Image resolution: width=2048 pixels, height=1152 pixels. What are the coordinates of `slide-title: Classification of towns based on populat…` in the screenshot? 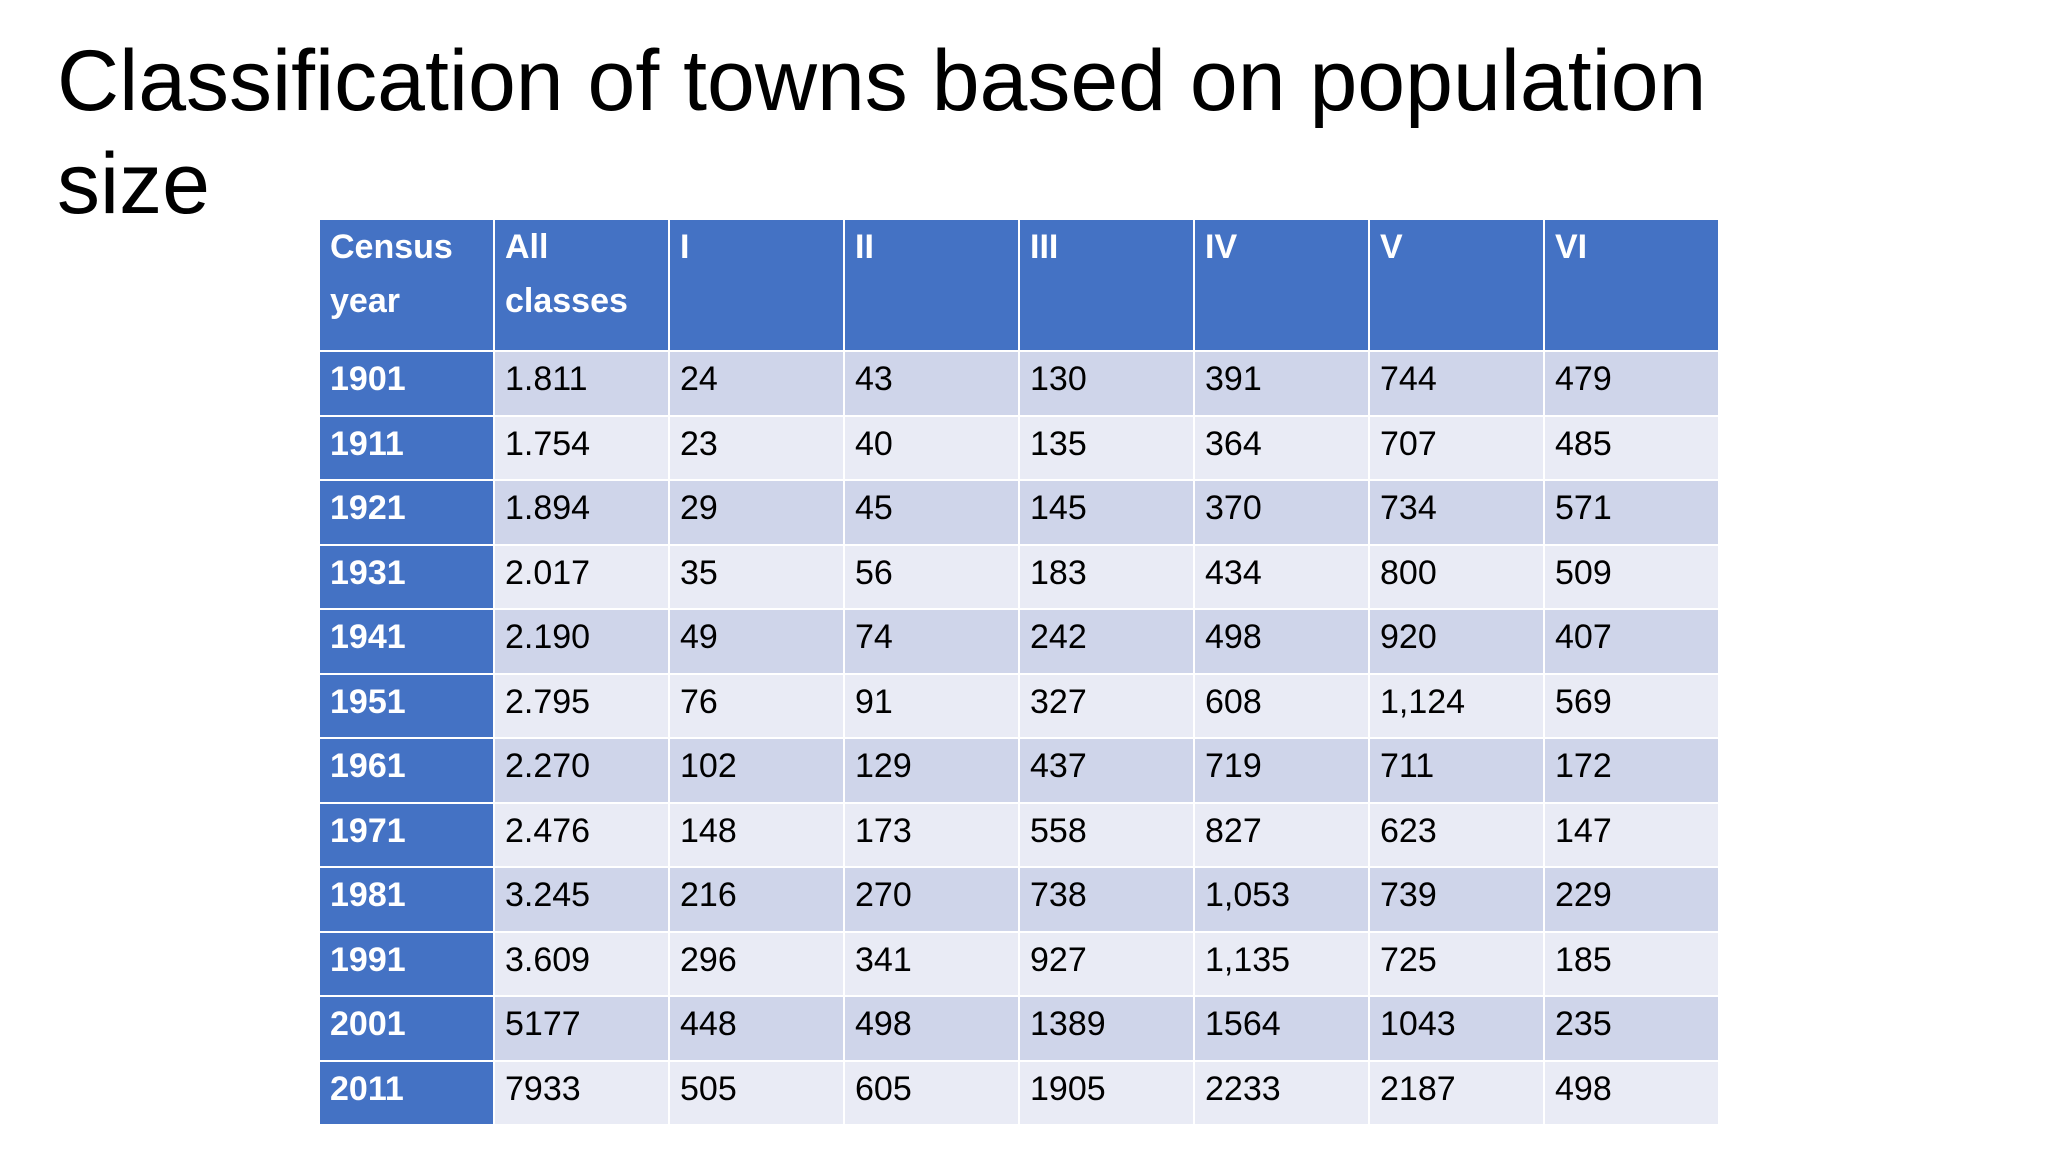 It's located at (882, 132).